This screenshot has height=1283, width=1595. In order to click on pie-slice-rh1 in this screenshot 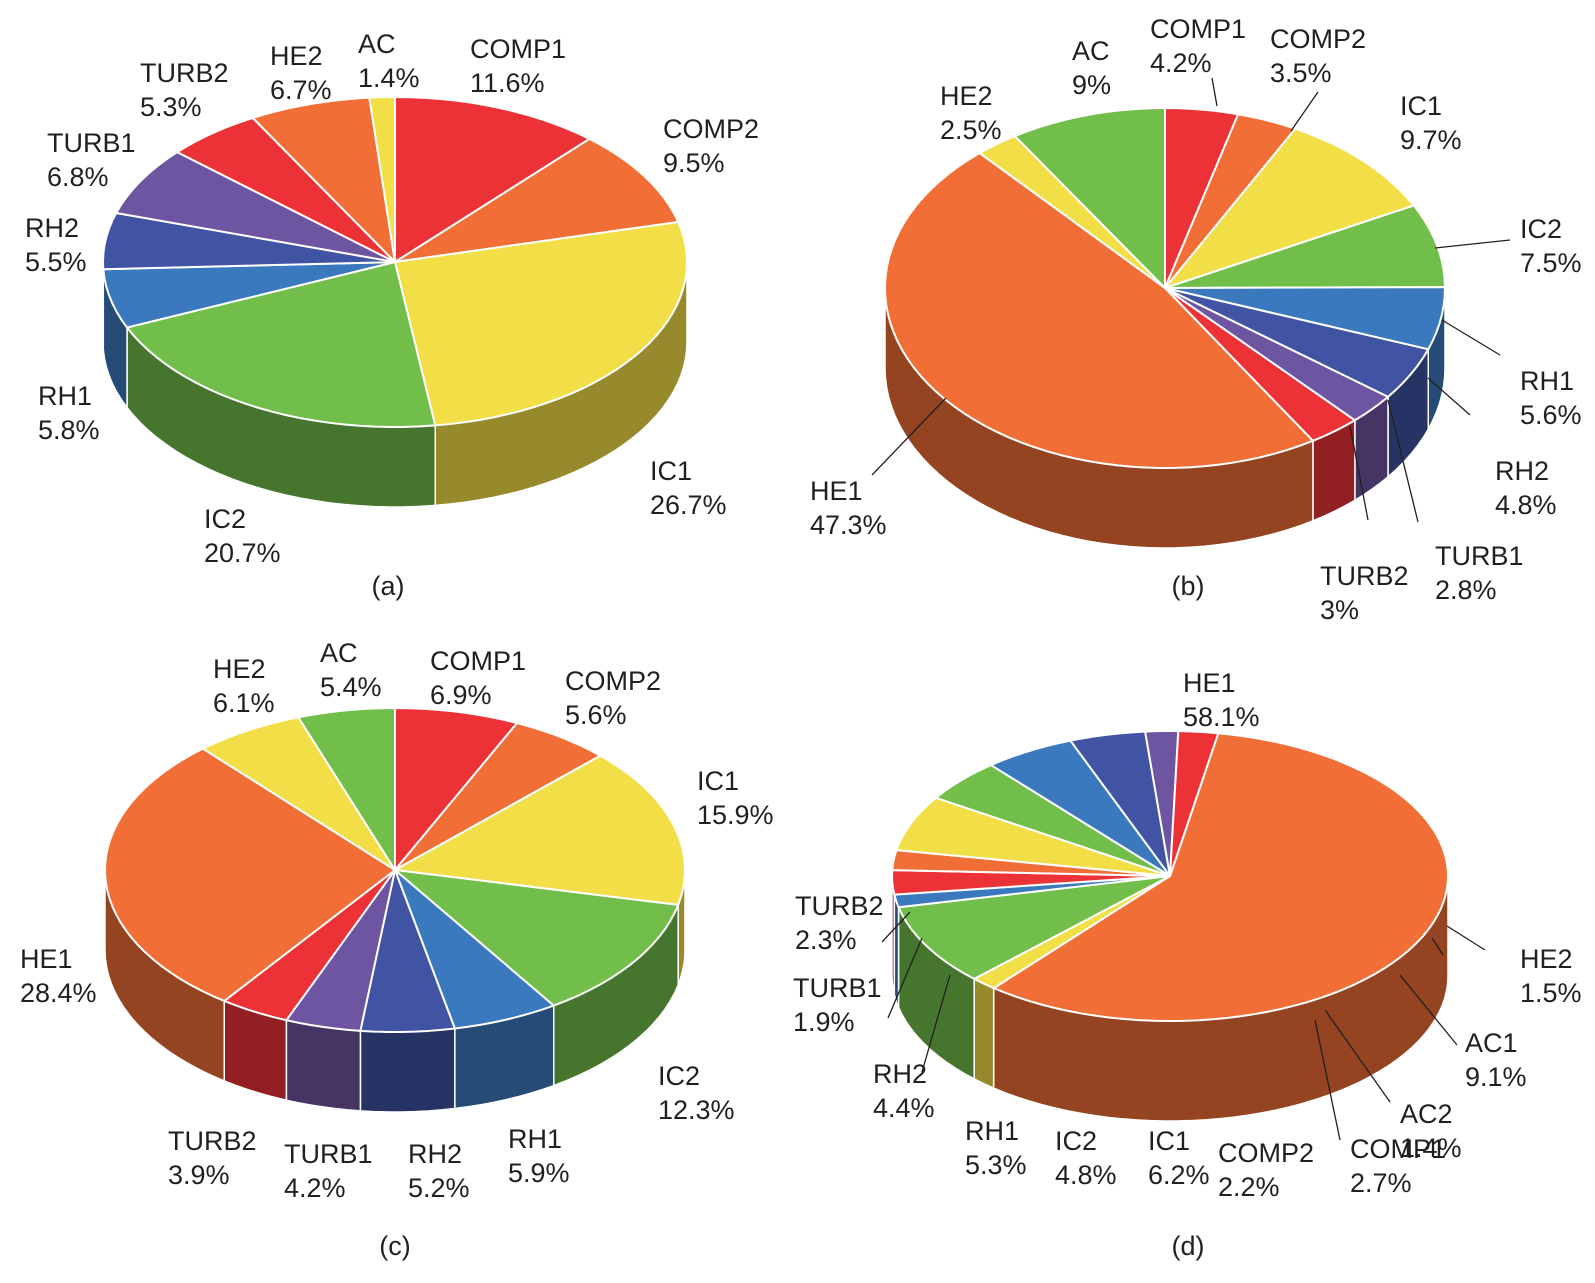, I will do `click(1305, 318)`.